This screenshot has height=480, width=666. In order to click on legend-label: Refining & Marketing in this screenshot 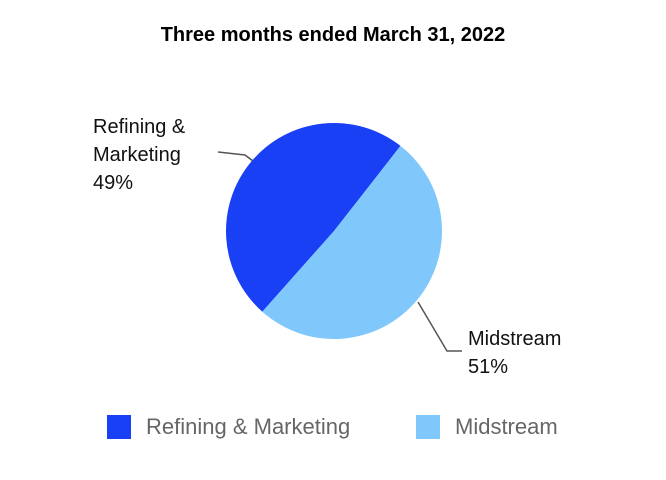, I will do `click(248, 426)`.